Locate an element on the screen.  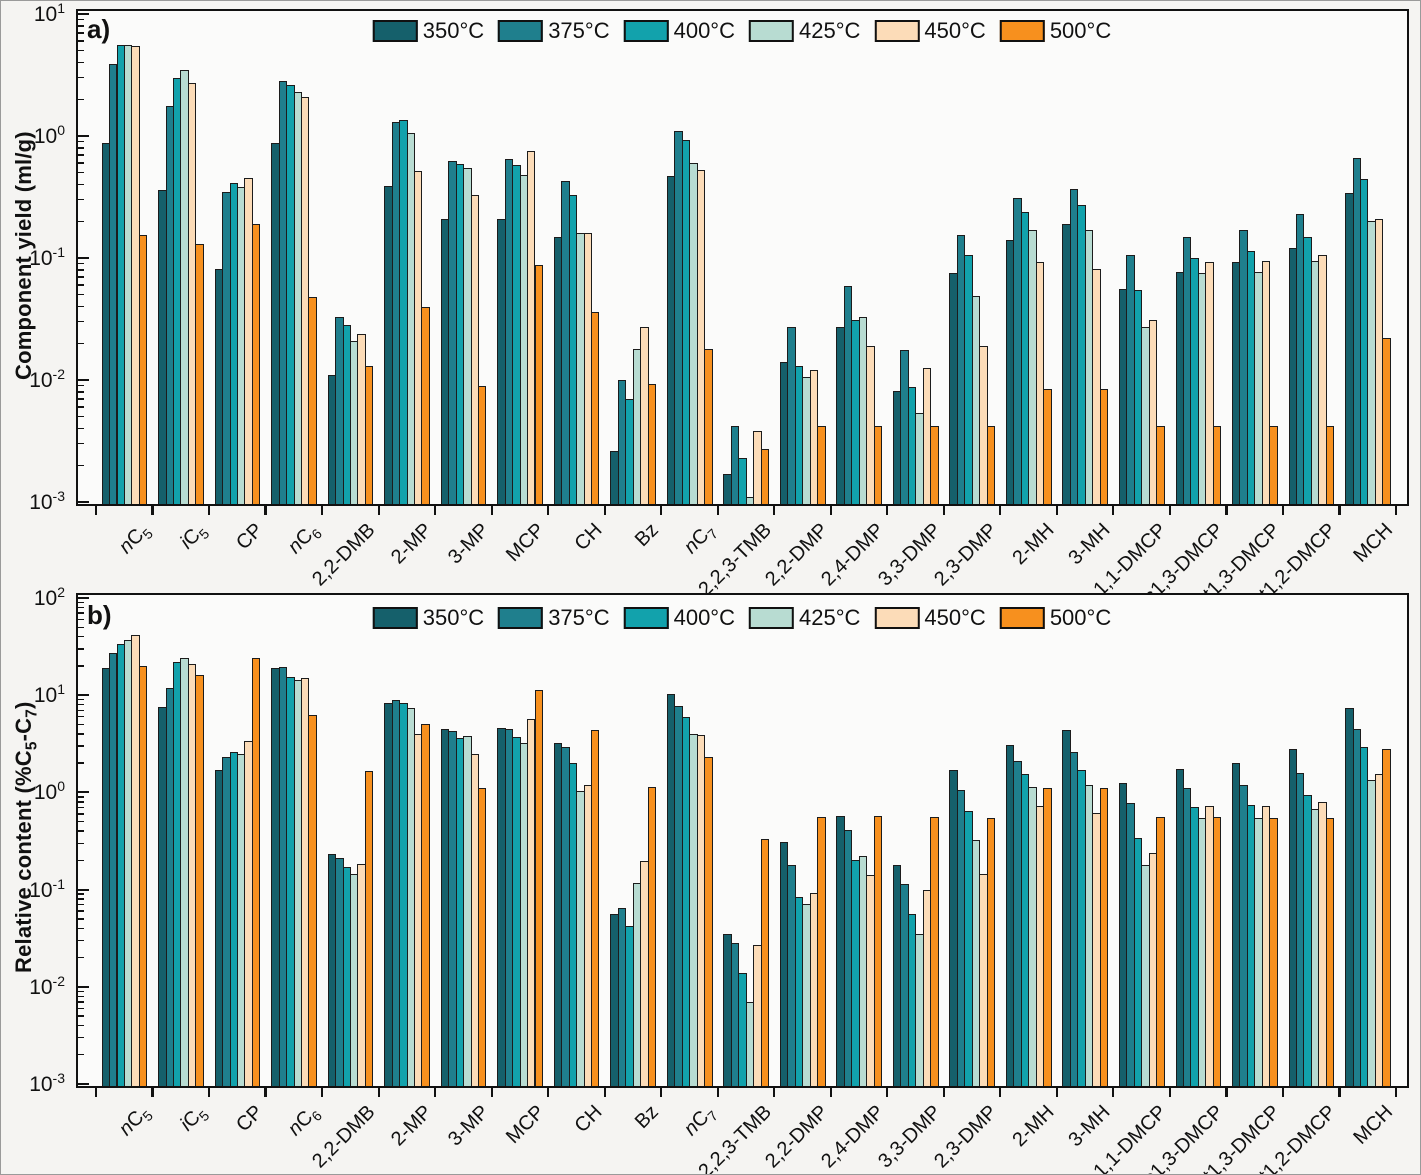
category-label: CP is located at coordinates (249, 537).